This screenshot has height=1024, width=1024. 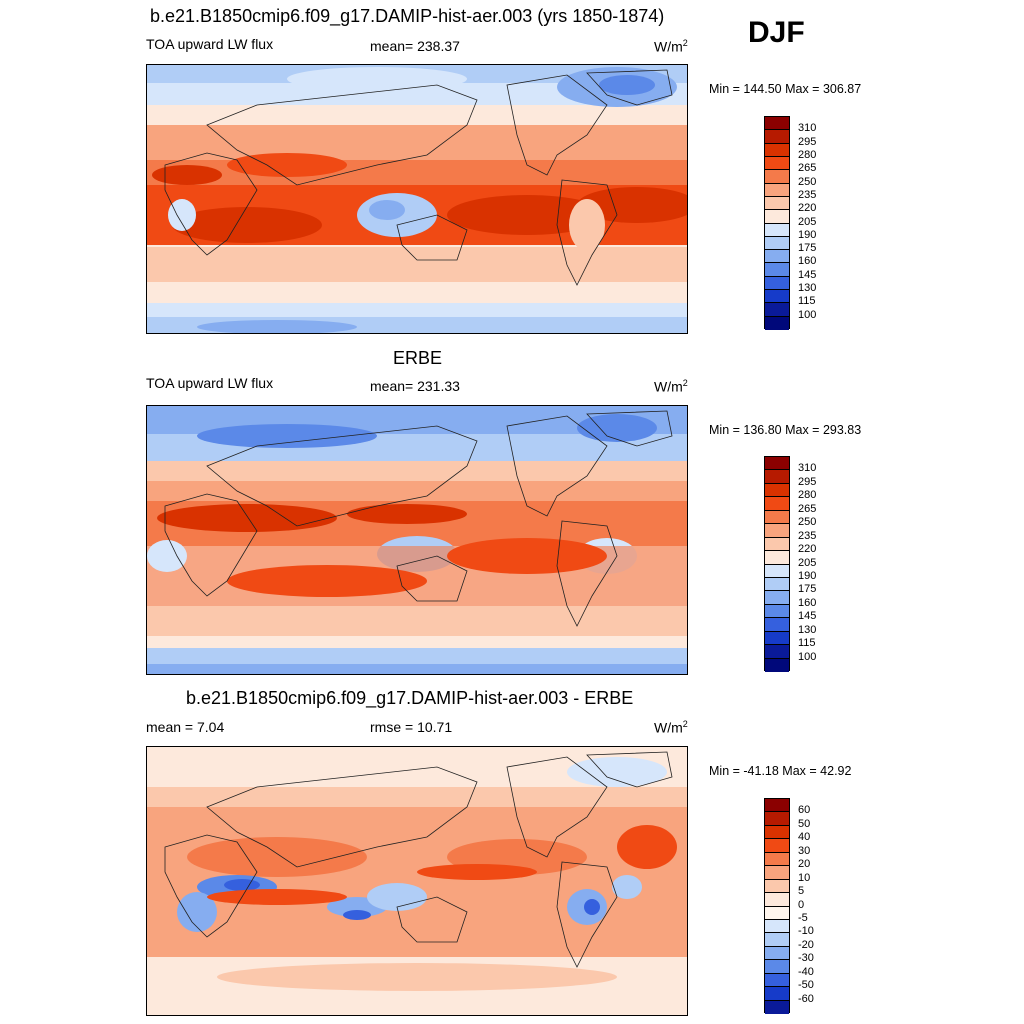 I want to click on panel2-units-label: W/m2, so click(x=671, y=386).